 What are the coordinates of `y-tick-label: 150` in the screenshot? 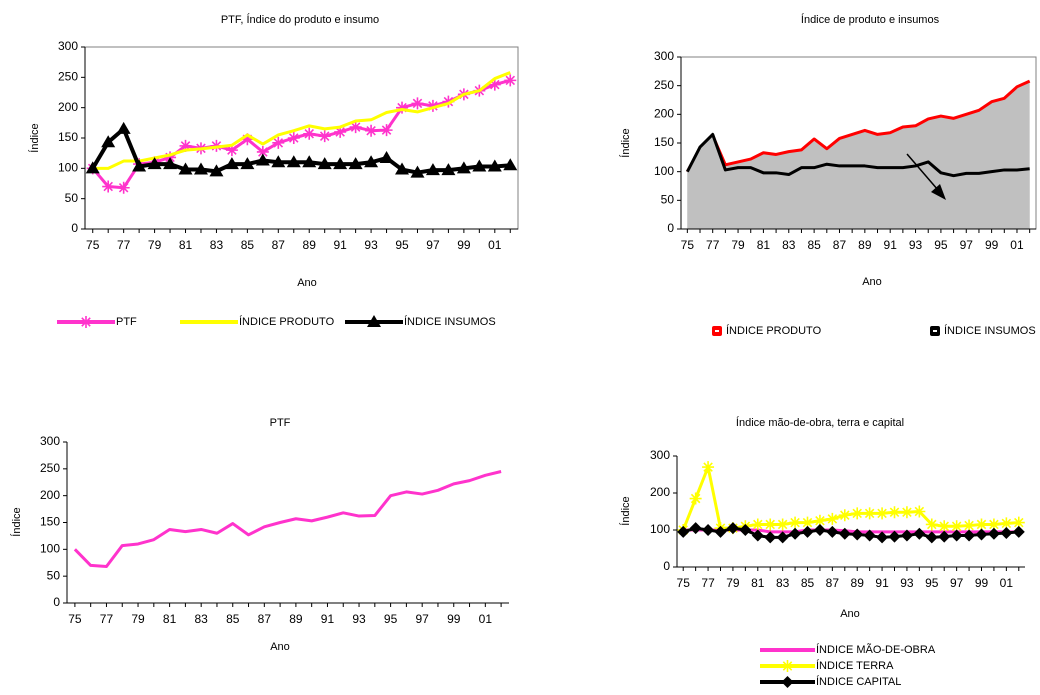 It's located at (68, 137).